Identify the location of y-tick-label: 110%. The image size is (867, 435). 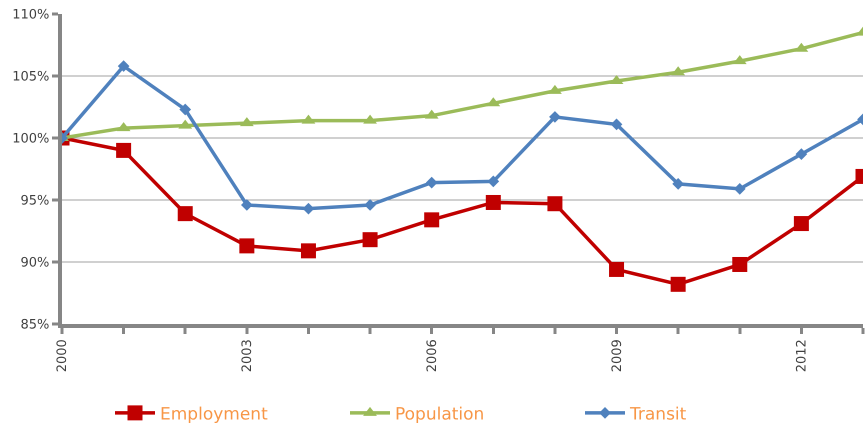
(31, 15).